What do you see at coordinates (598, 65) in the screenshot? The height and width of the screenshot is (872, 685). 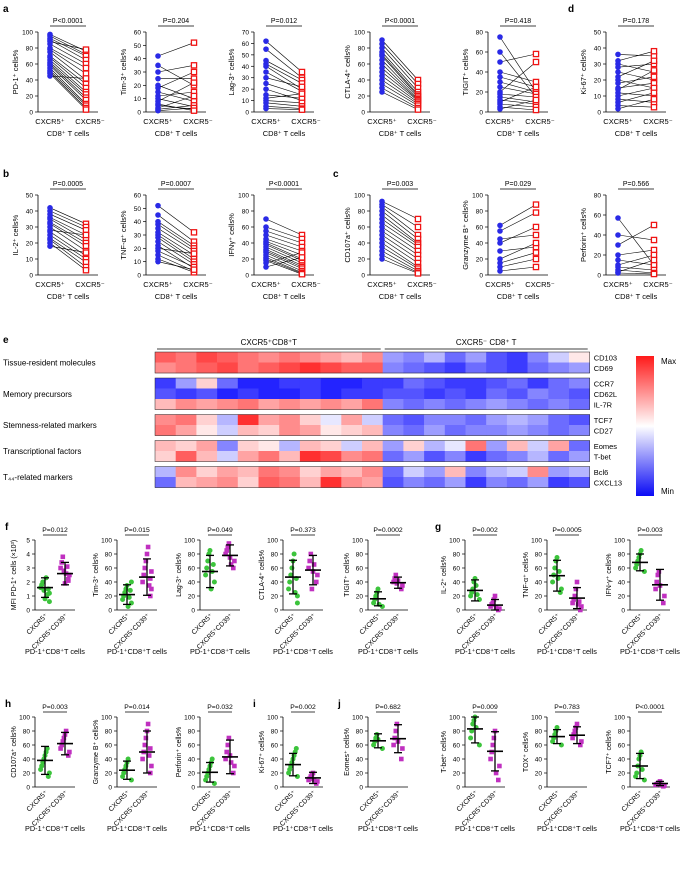 I see `y-tick-label: 30` at bounding box center [598, 65].